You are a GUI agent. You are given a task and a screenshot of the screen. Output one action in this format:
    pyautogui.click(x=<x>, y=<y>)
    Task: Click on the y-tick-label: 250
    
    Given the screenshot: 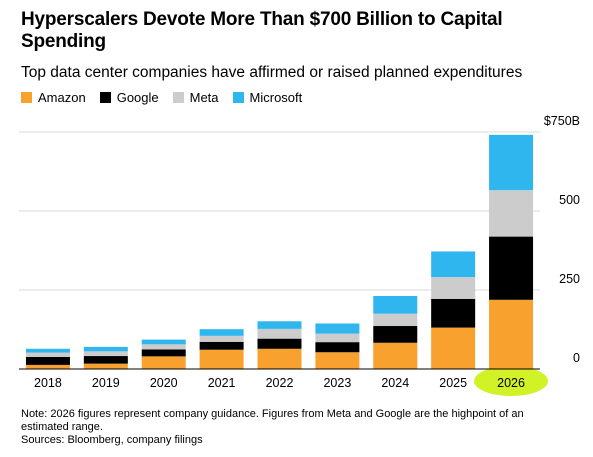 What is the action you would take?
    pyautogui.click(x=569, y=279)
    